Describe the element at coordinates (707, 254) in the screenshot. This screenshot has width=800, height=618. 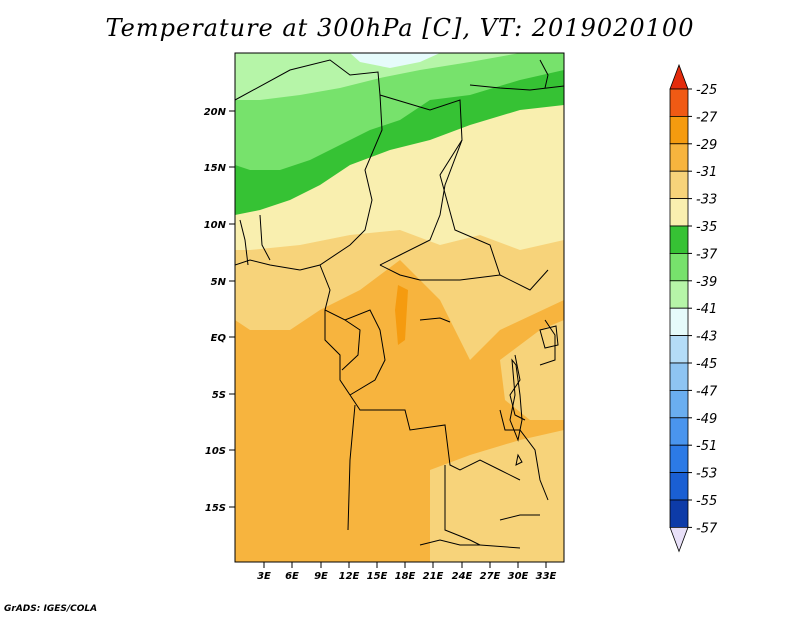
I see `colorbar-label: -37` at that location.